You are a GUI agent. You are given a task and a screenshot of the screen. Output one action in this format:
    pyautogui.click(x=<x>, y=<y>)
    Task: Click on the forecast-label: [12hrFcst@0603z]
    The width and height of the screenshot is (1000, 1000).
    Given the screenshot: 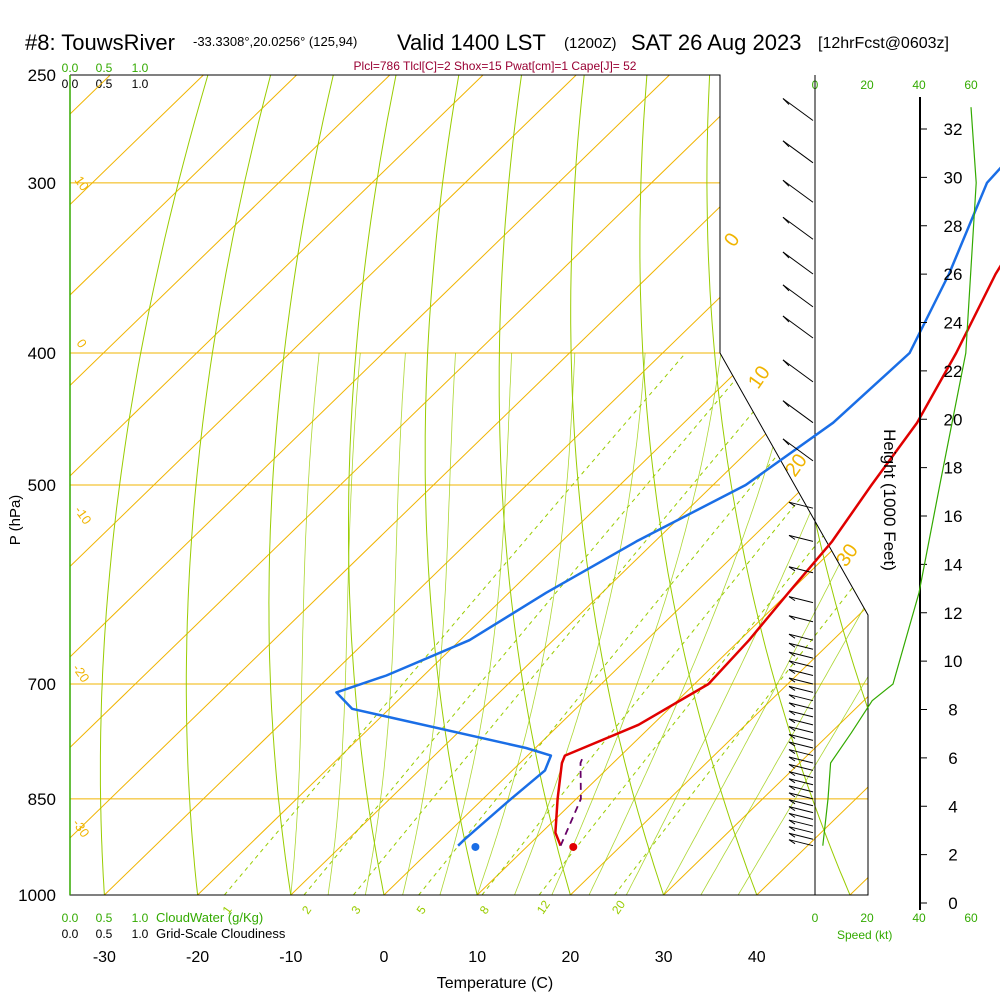 What is the action you would take?
    pyautogui.click(x=883, y=43)
    